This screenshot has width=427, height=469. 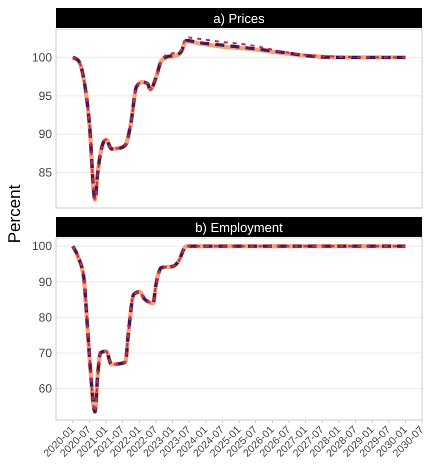 What do you see at coordinates (45, 353) in the screenshot?
I see `y-tick-label: 70` at bounding box center [45, 353].